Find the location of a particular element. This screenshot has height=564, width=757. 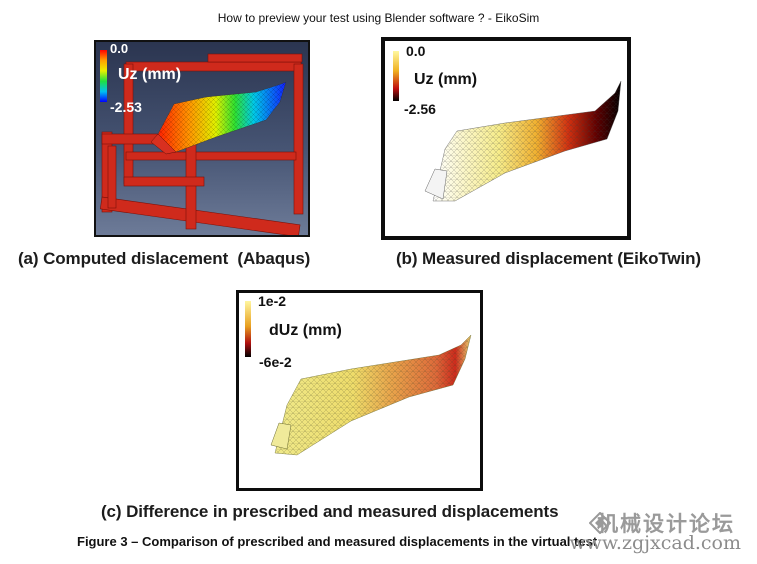

legend-label: dUz (mm) is located at coordinates (305, 330).